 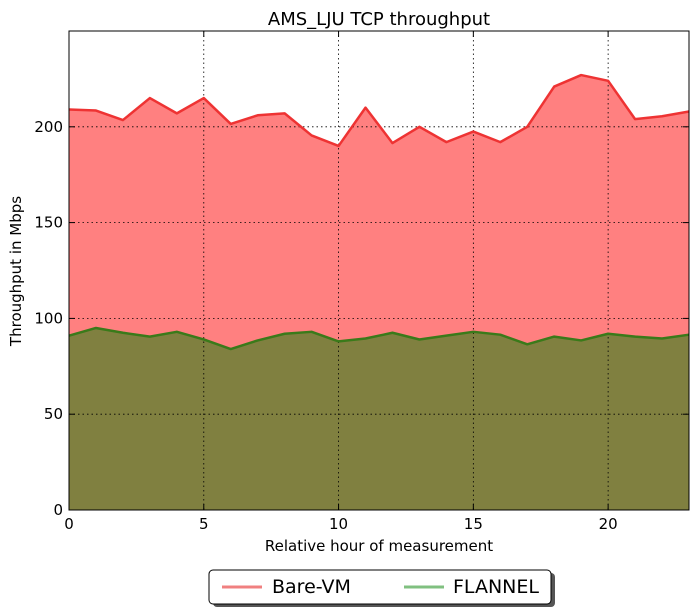 I want to click on y-tick-label: 50, so click(x=53, y=414).